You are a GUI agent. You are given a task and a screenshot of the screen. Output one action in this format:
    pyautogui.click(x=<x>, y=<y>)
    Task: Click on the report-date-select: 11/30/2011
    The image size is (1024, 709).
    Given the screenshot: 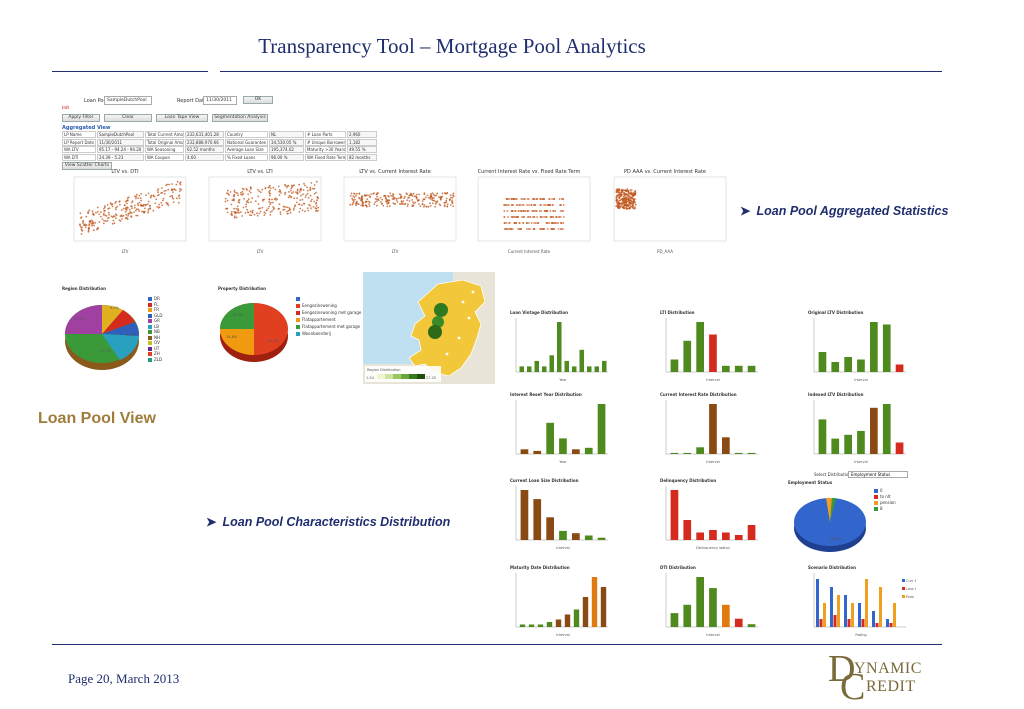 What is the action you would take?
    pyautogui.click(x=220, y=100)
    